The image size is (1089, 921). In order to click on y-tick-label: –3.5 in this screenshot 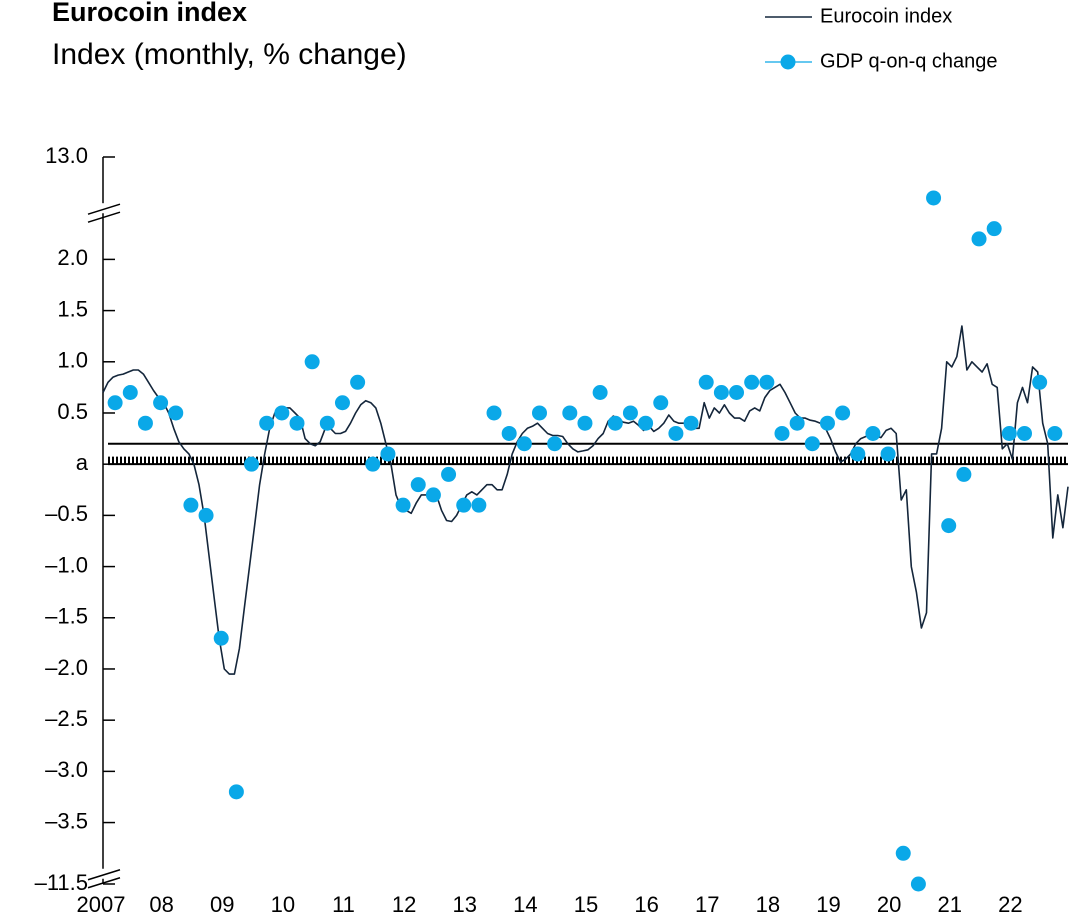, I will do `click(66, 820)`.